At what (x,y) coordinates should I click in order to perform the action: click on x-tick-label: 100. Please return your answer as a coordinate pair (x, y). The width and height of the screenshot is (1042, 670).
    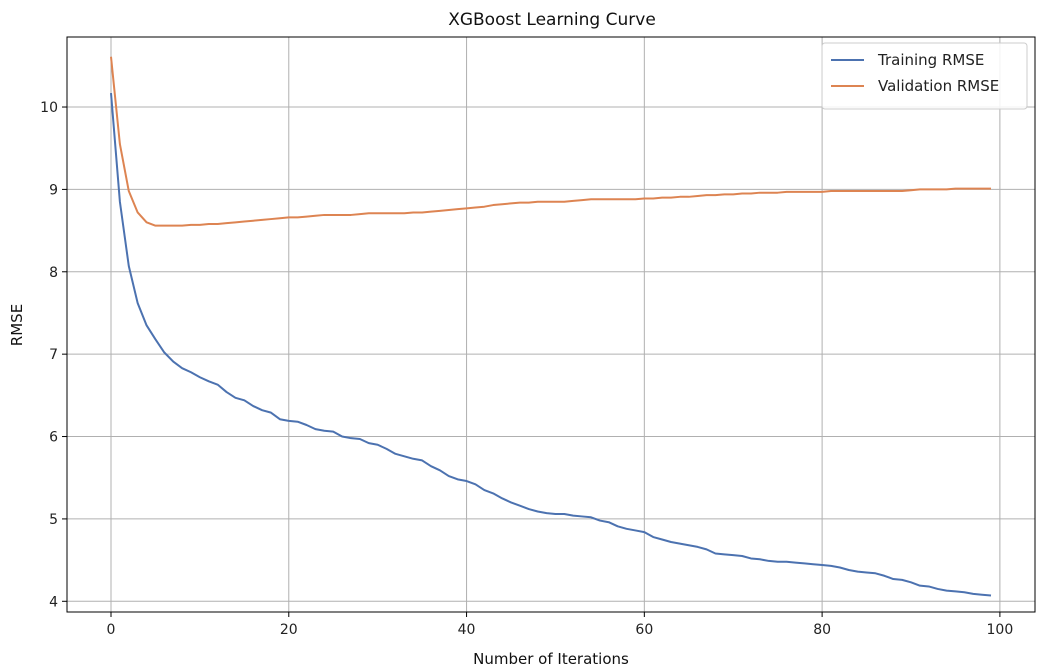
    Looking at the image, I should click on (1000, 630).